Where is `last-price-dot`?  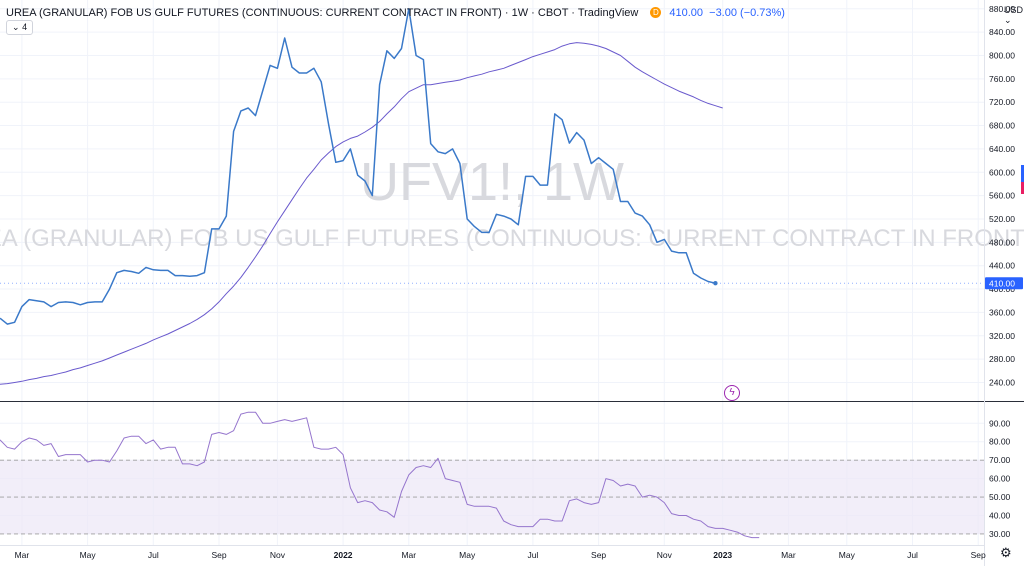
last-price-dot is located at coordinates (715, 283).